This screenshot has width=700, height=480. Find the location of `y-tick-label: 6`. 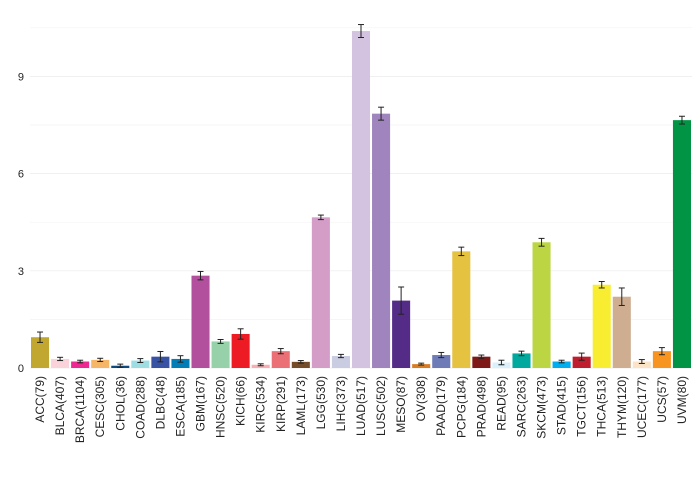

y-tick-label: 6 is located at coordinates (21, 175).